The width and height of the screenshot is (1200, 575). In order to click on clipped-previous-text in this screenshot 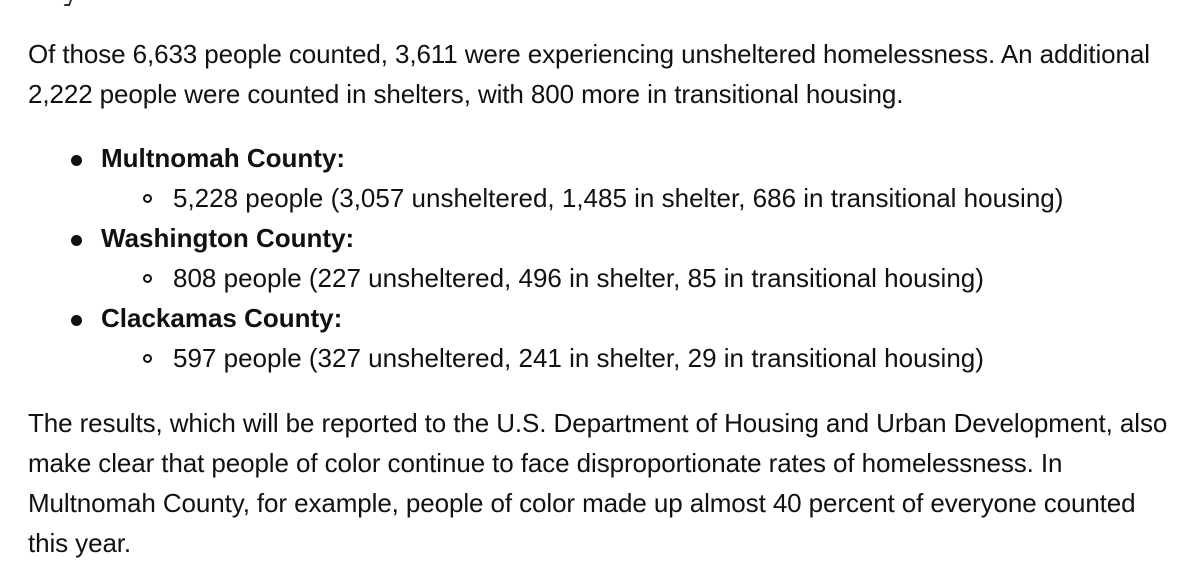, I will do `click(58, 3)`.